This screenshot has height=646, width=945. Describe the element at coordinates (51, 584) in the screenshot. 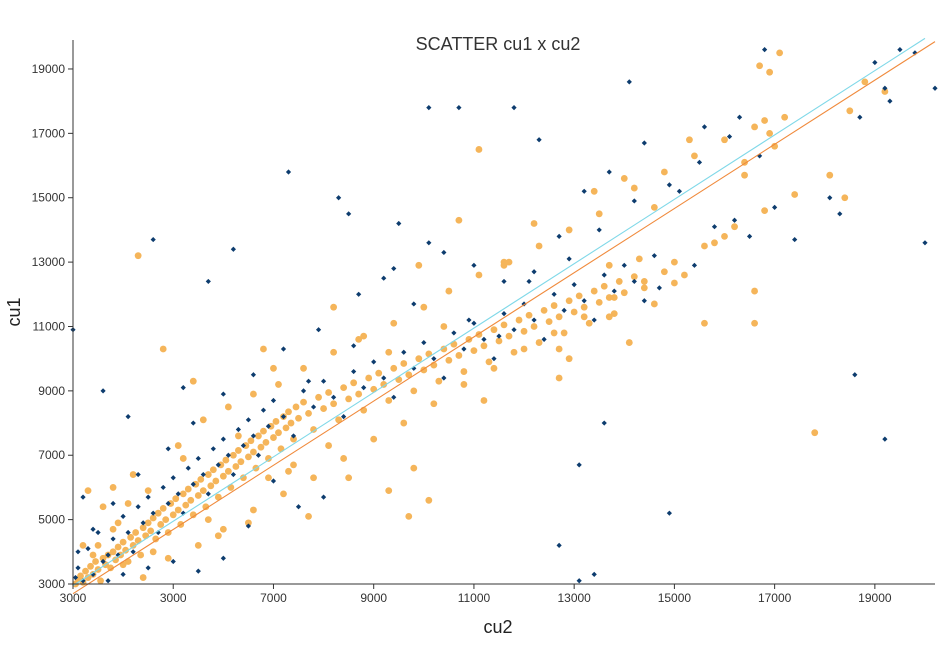

I see `y-tick-label: 3000` at that location.